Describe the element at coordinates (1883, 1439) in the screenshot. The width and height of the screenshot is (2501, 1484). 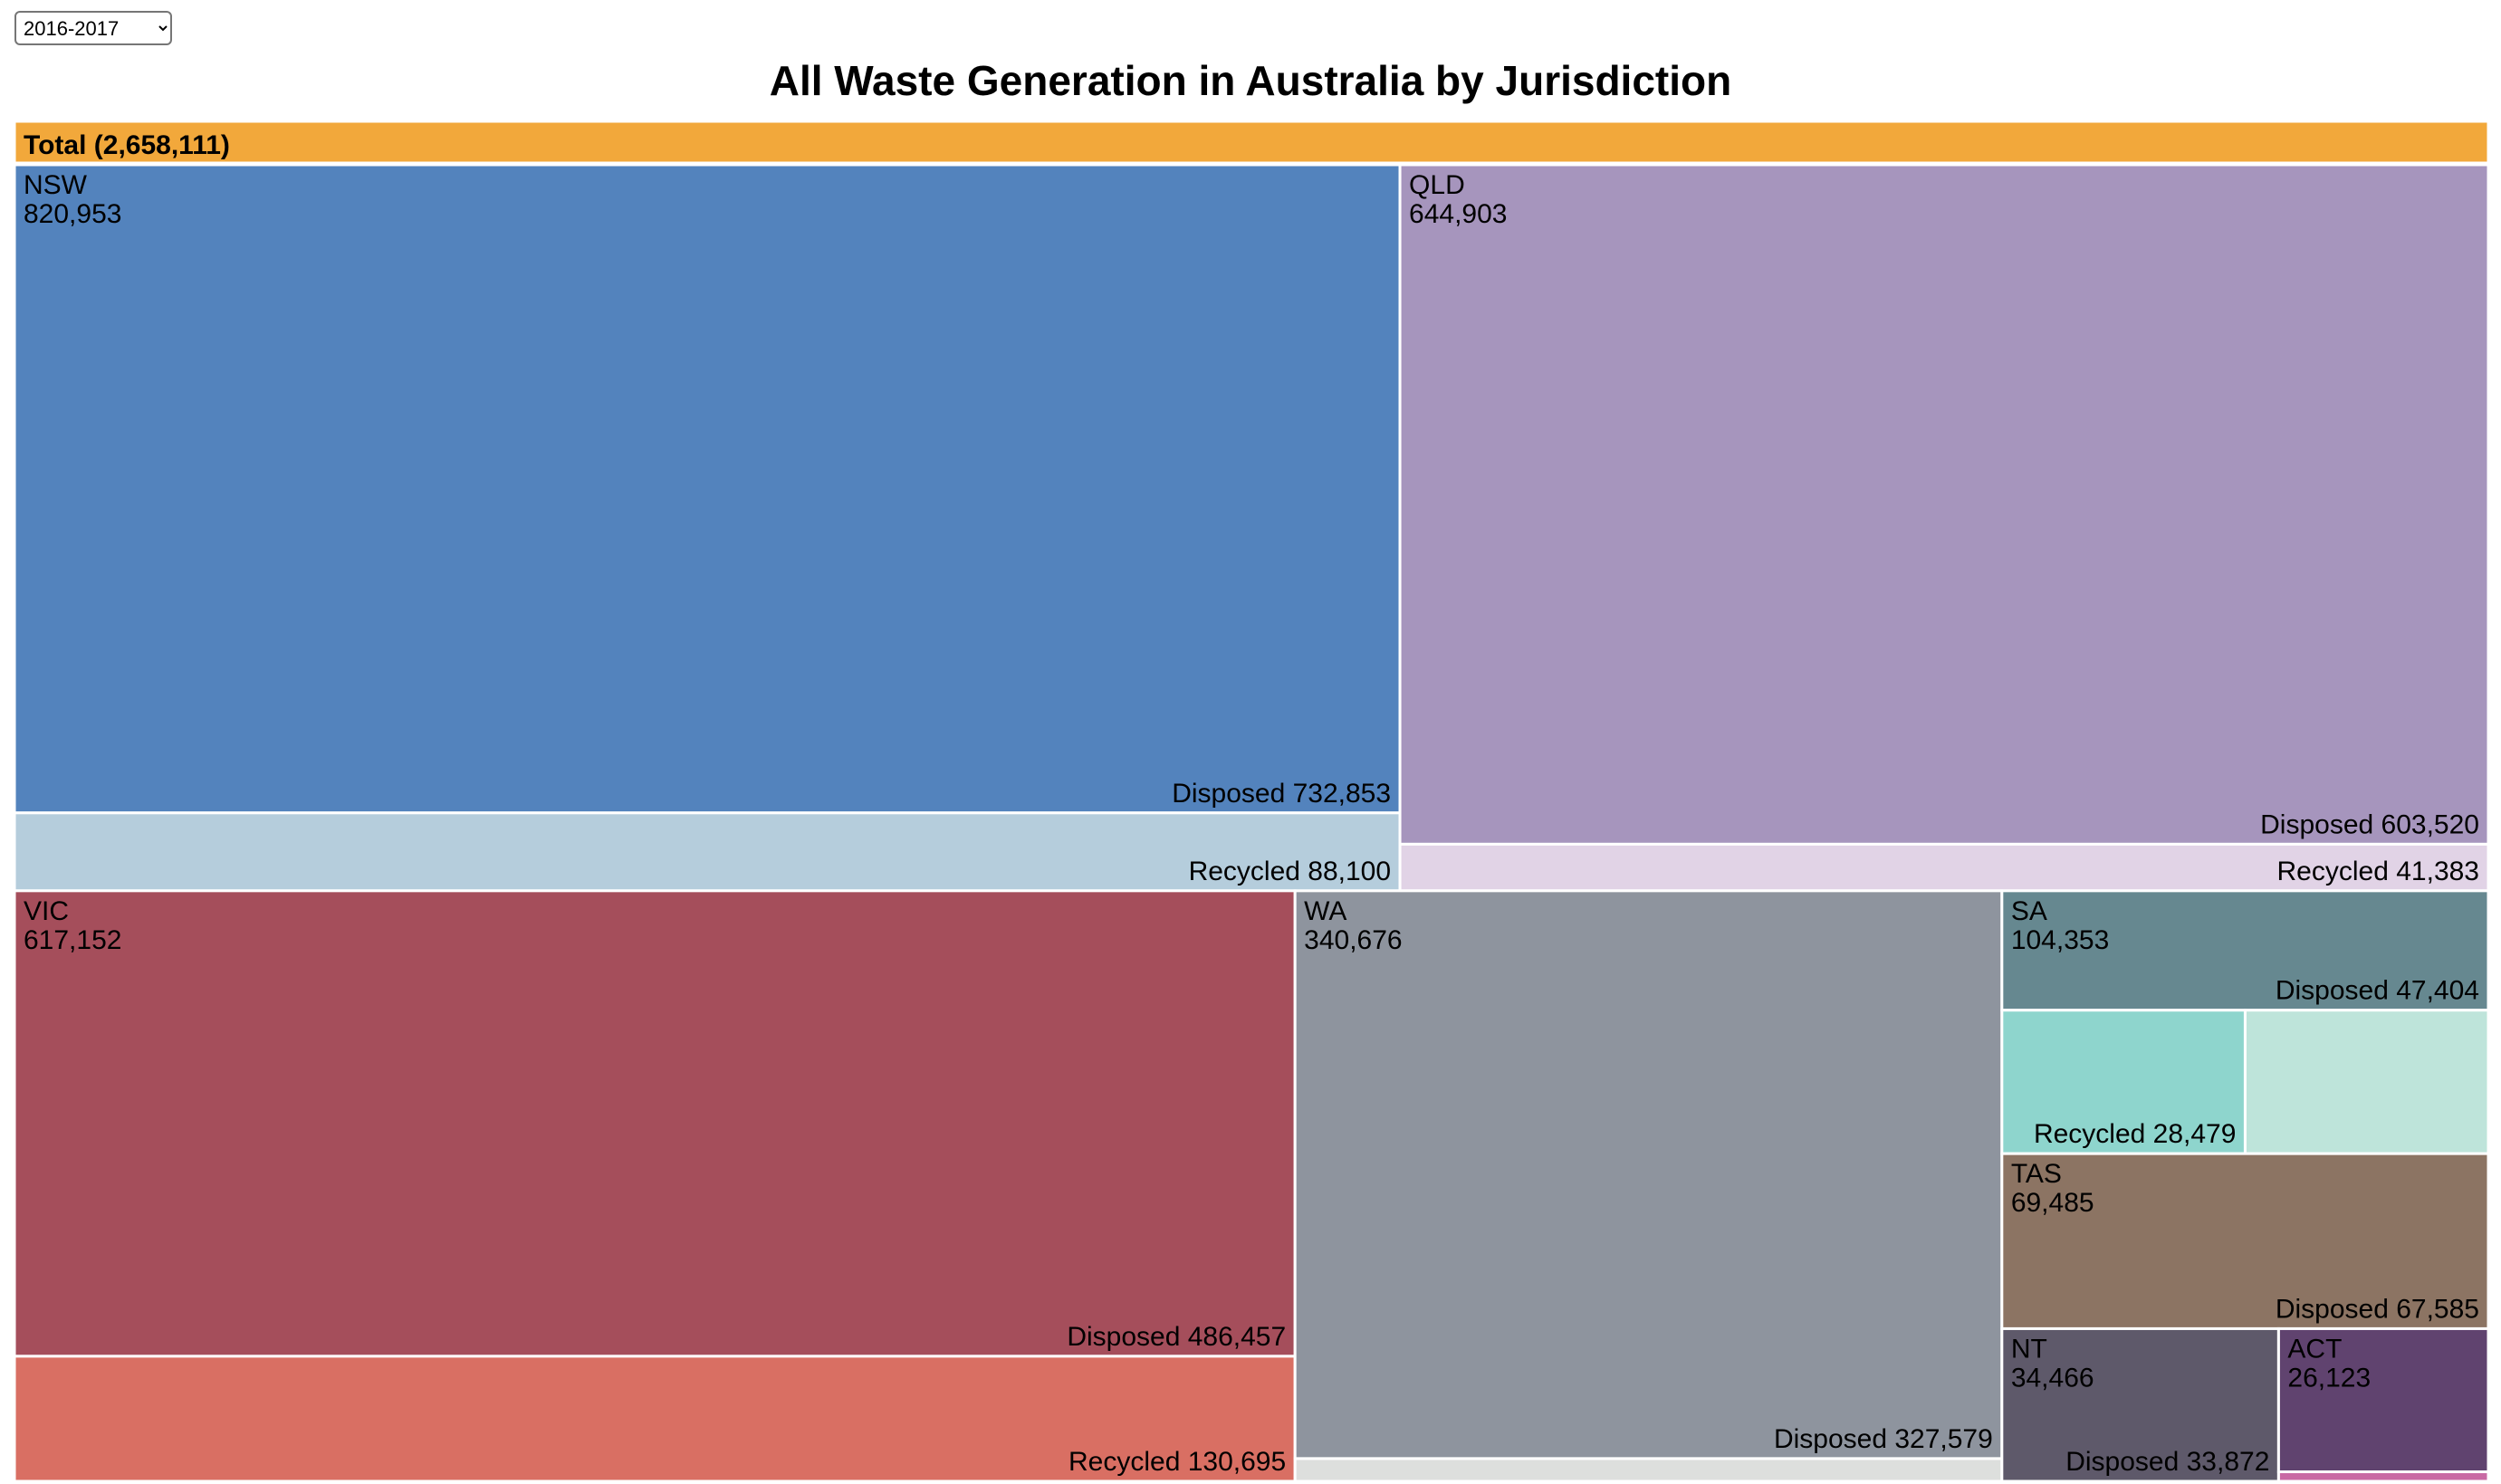
I see `wa-disposed-label: Disposed 327,579` at that location.